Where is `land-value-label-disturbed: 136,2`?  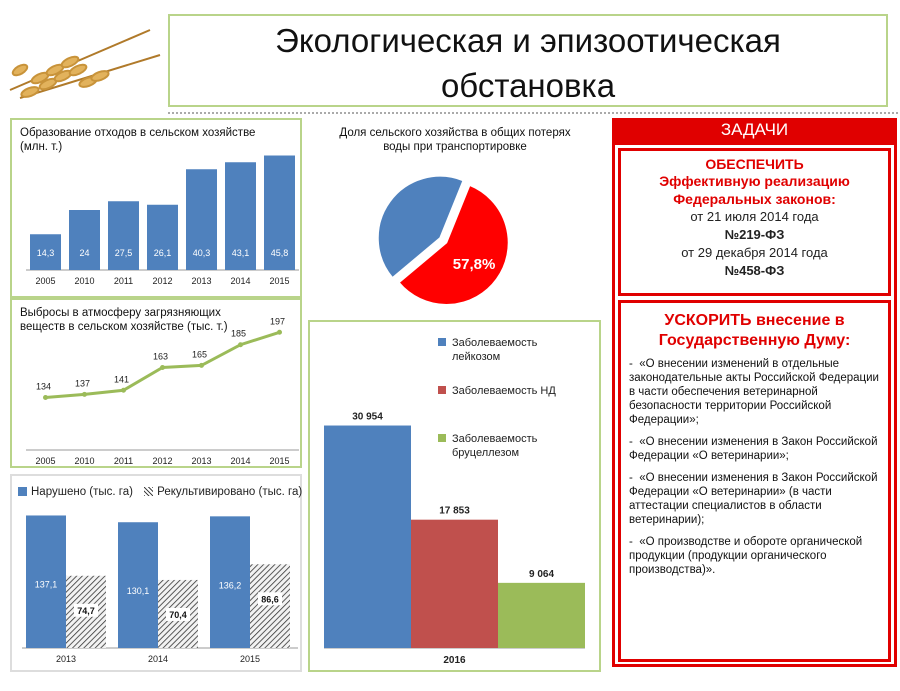
land-value-label-disturbed: 136,2 is located at coordinates (230, 585).